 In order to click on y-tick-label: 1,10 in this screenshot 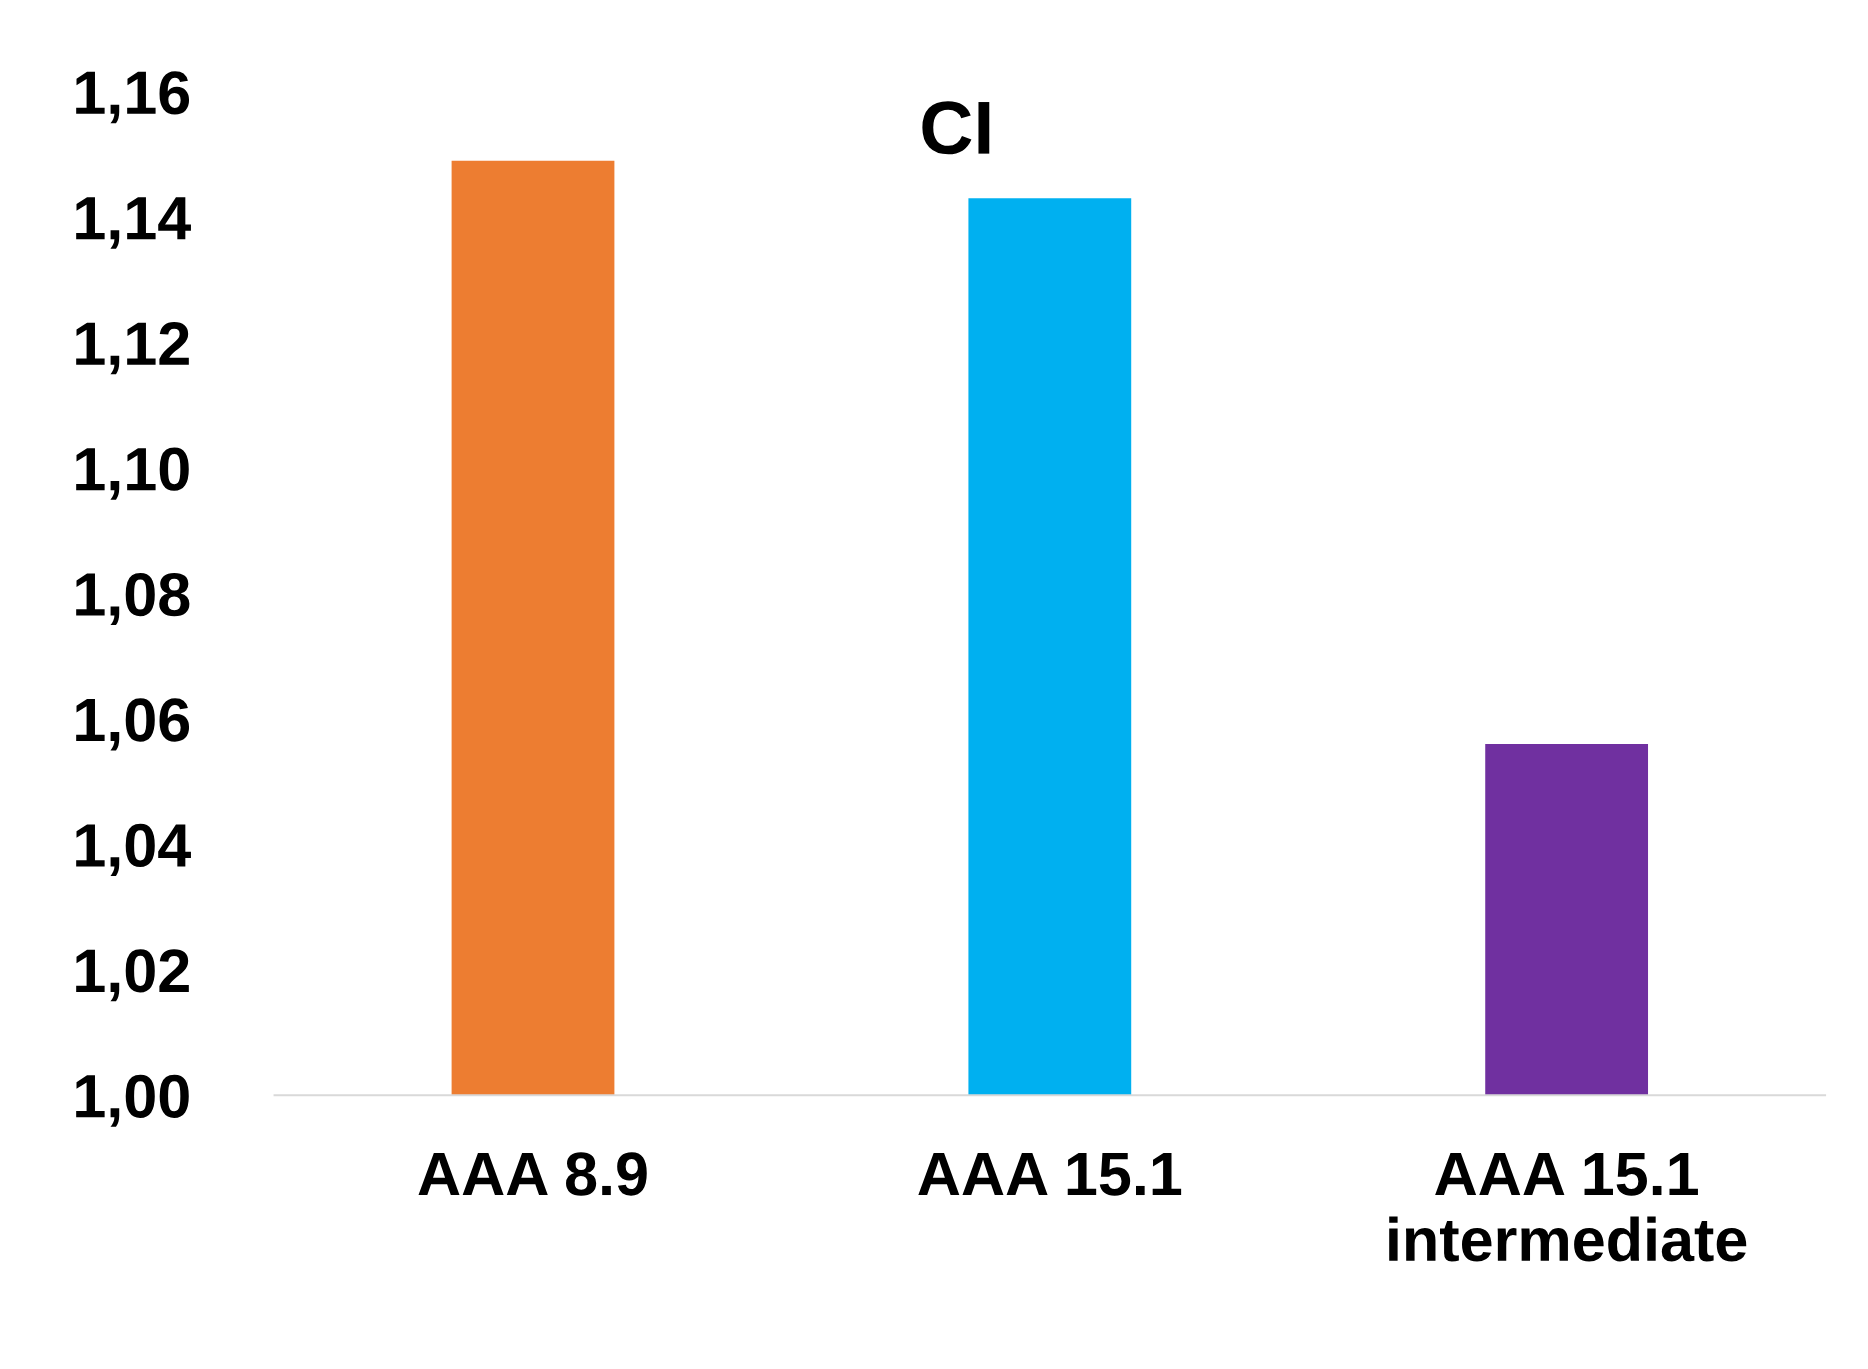, I will do `click(132, 473)`.